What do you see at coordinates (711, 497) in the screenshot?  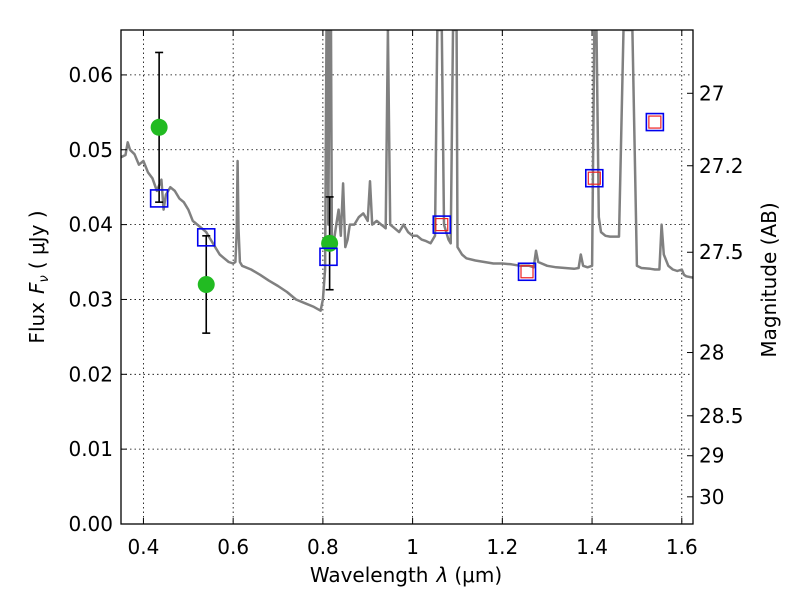 I see `y2-tick-label: 30` at bounding box center [711, 497].